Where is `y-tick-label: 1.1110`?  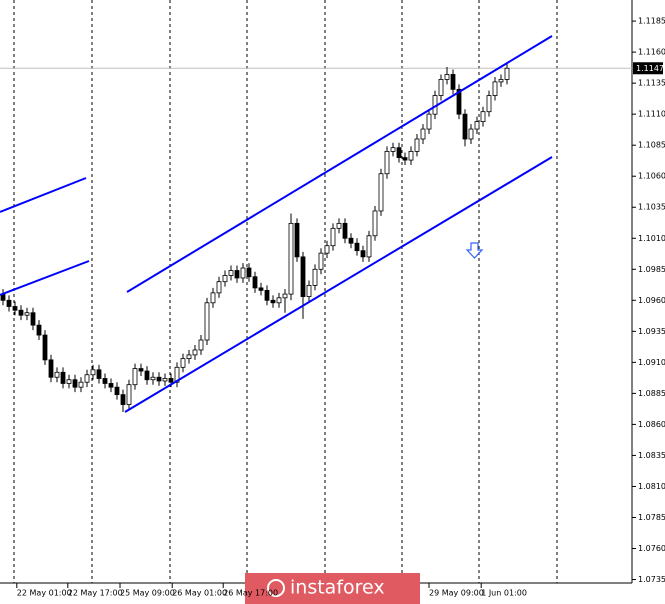
y-tick-label: 1.1110 is located at coordinates (651, 114).